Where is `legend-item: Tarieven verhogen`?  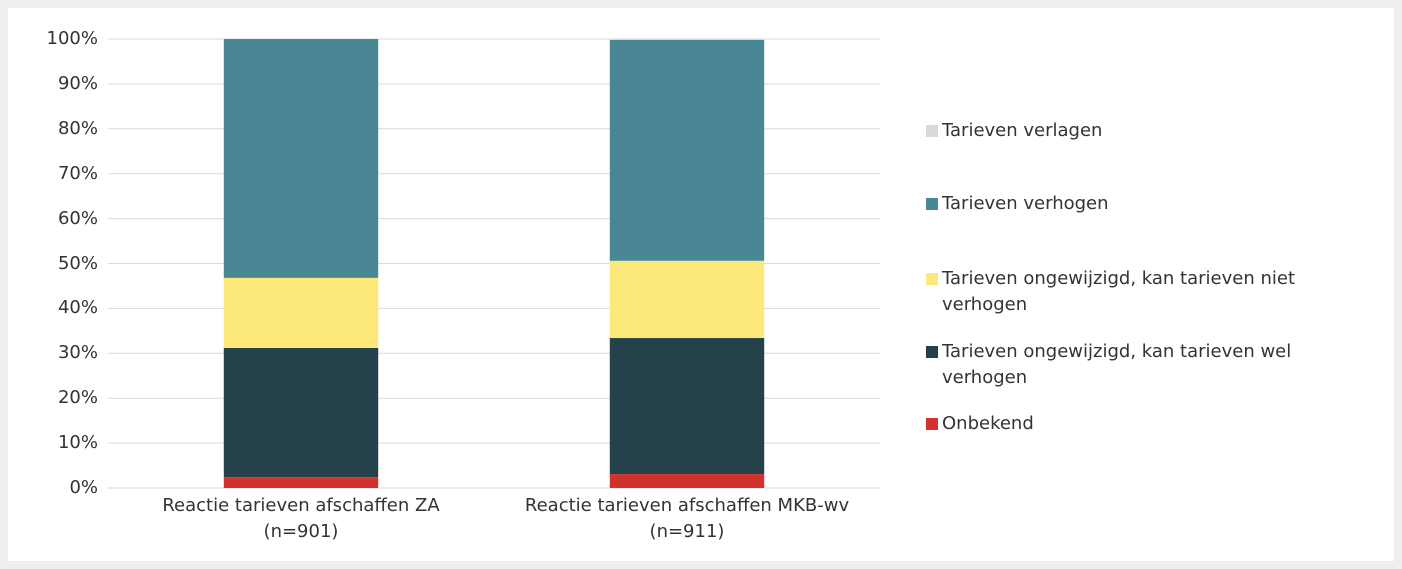 legend-item: Tarieven verhogen is located at coordinates (1146, 204).